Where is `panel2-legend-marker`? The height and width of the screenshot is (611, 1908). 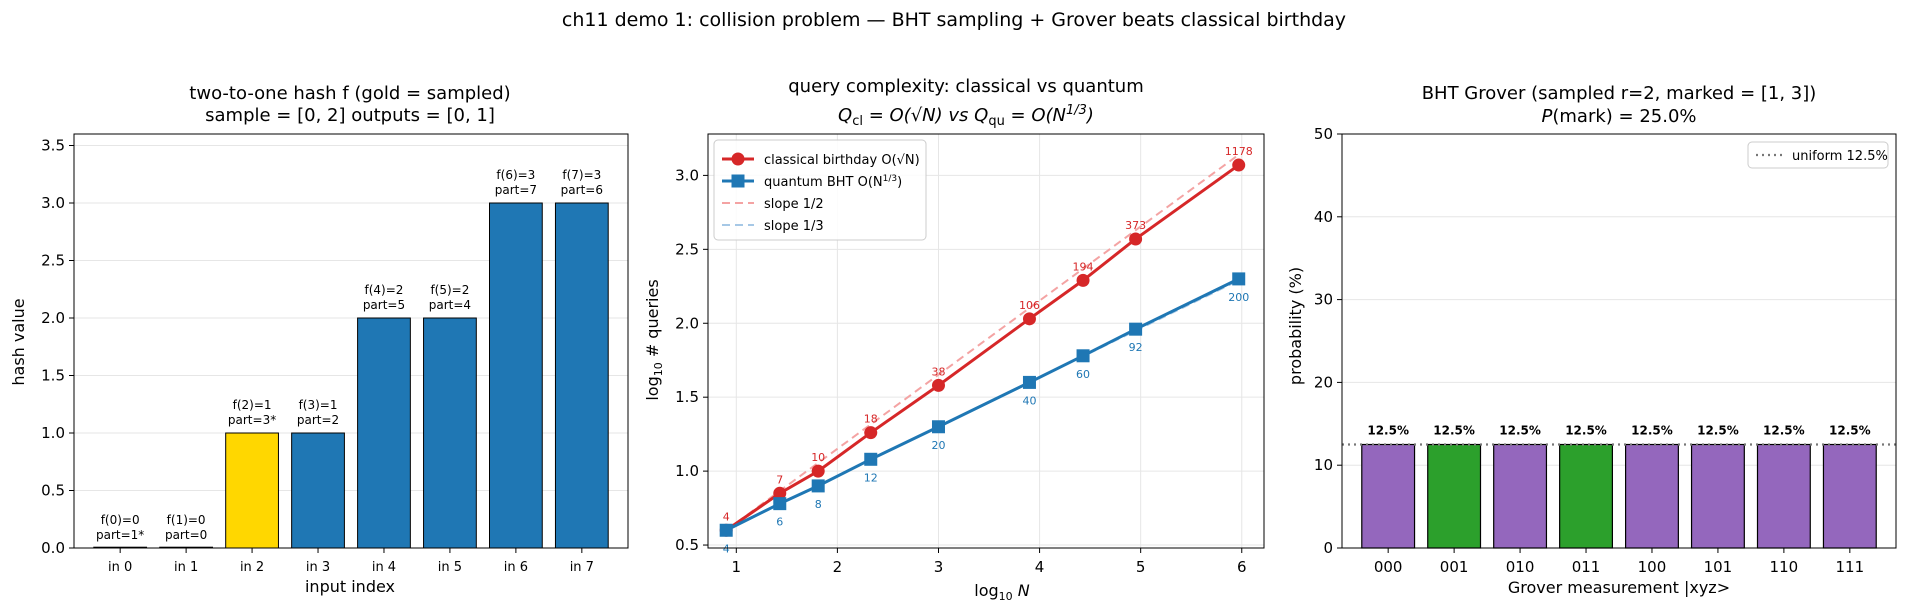
panel2-legend-marker is located at coordinates (738, 159).